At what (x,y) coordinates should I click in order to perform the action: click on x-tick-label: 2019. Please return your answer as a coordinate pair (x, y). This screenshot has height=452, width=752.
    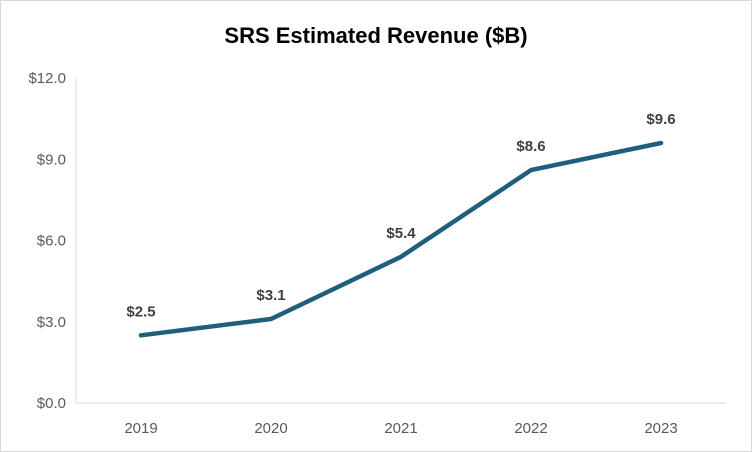
    Looking at the image, I should click on (140, 428).